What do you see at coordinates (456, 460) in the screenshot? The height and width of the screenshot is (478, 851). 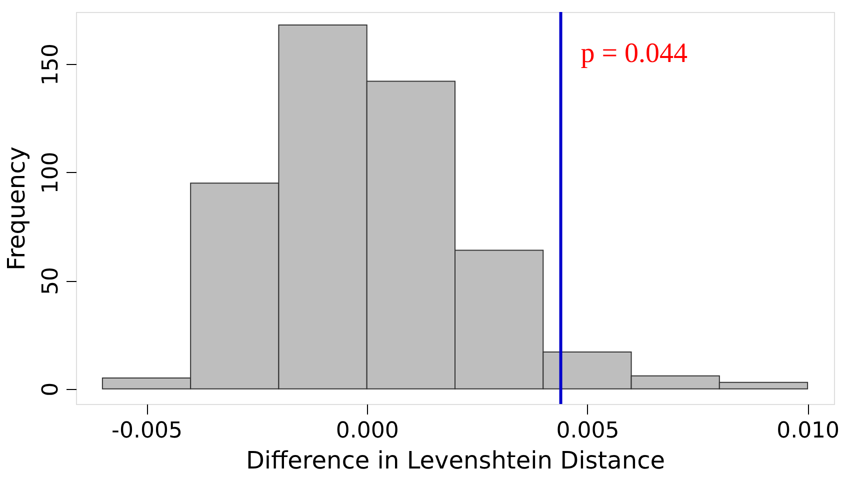 I see `x-axis-title: Difference in Levenshtein Distance` at bounding box center [456, 460].